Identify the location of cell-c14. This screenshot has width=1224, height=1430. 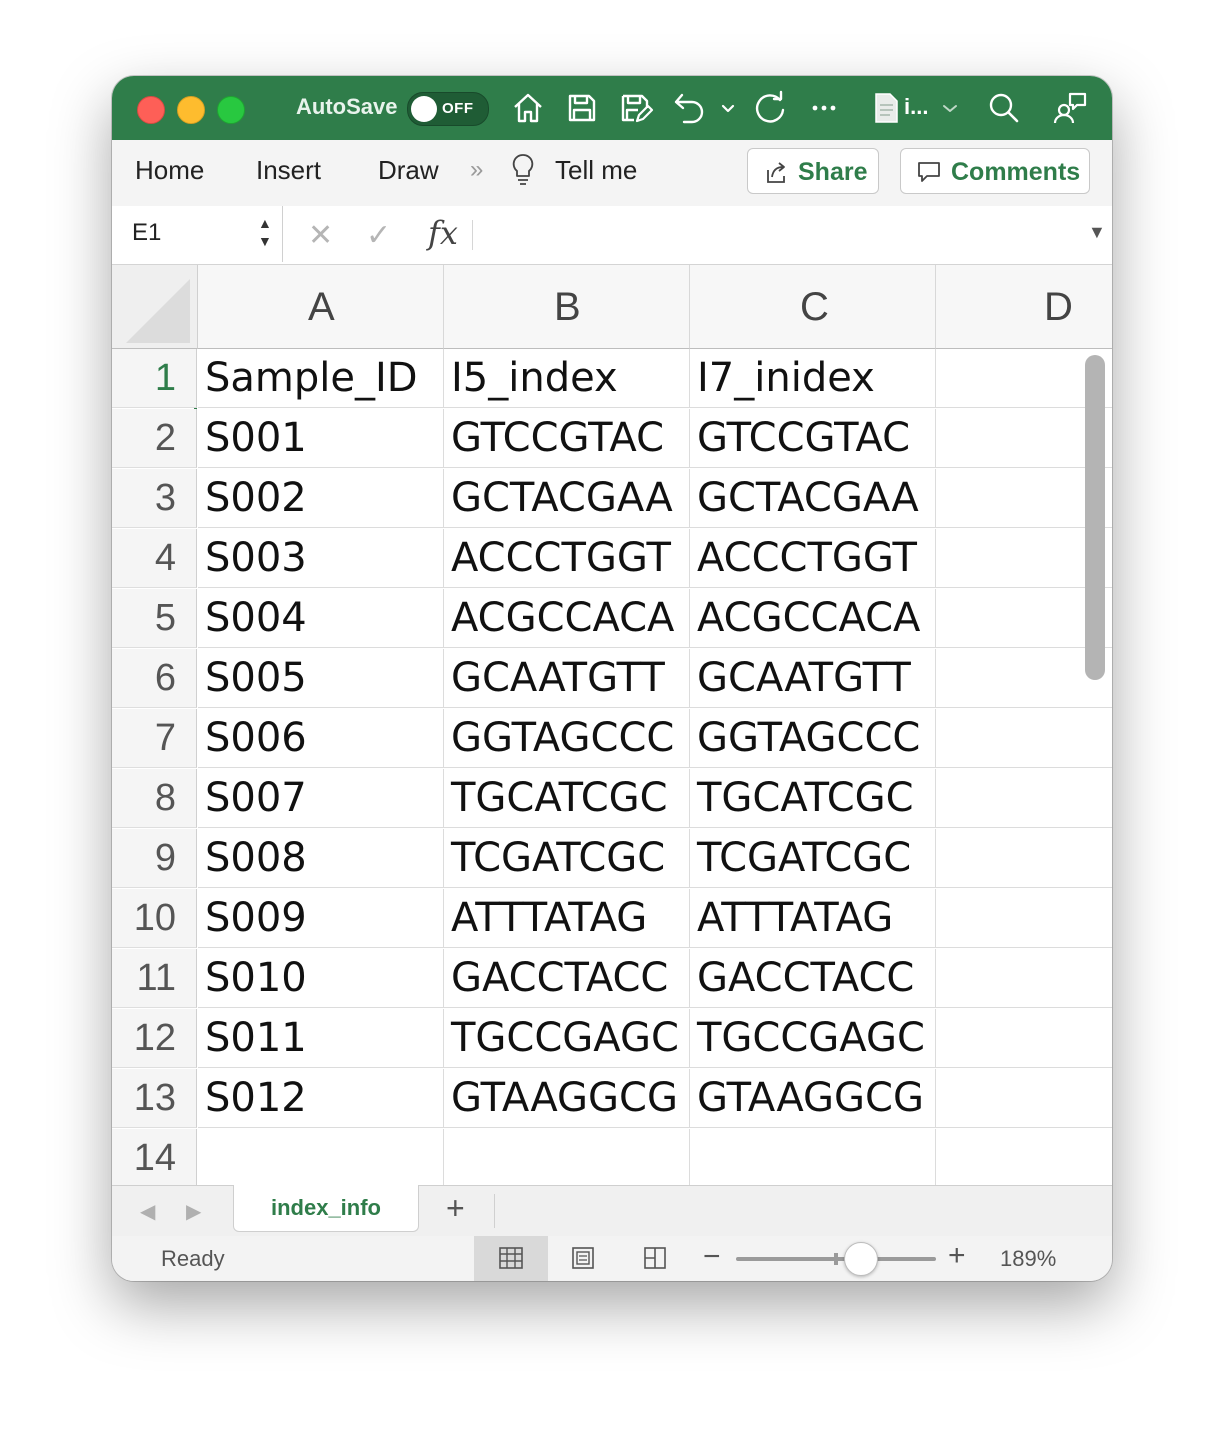
(813, 1158).